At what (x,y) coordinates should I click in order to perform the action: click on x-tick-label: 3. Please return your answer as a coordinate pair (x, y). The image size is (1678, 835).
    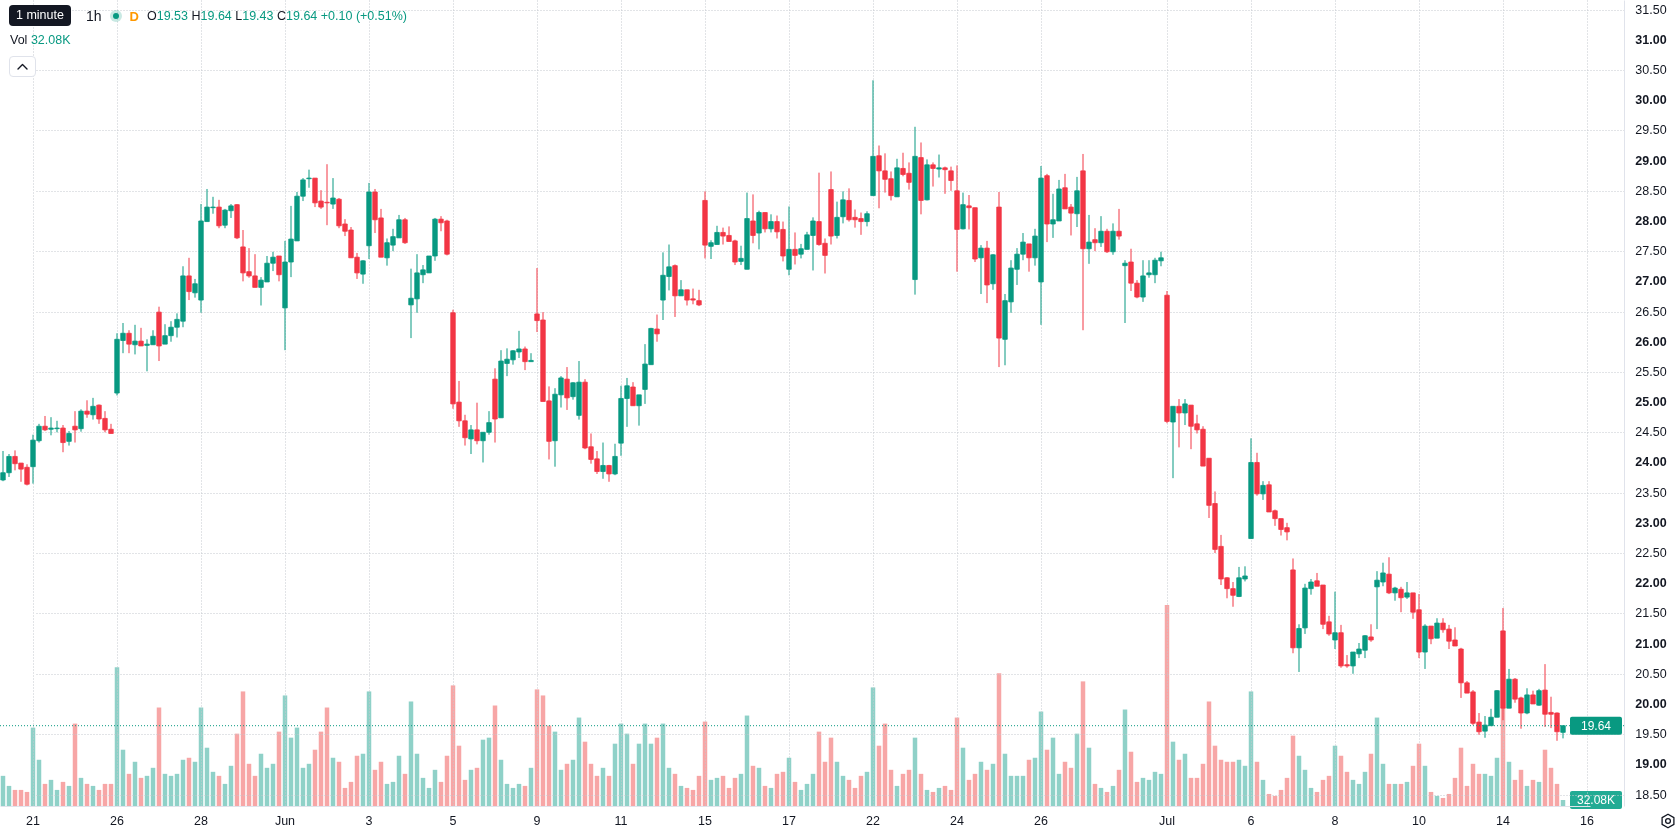
    Looking at the image, I should click on (369, 820).